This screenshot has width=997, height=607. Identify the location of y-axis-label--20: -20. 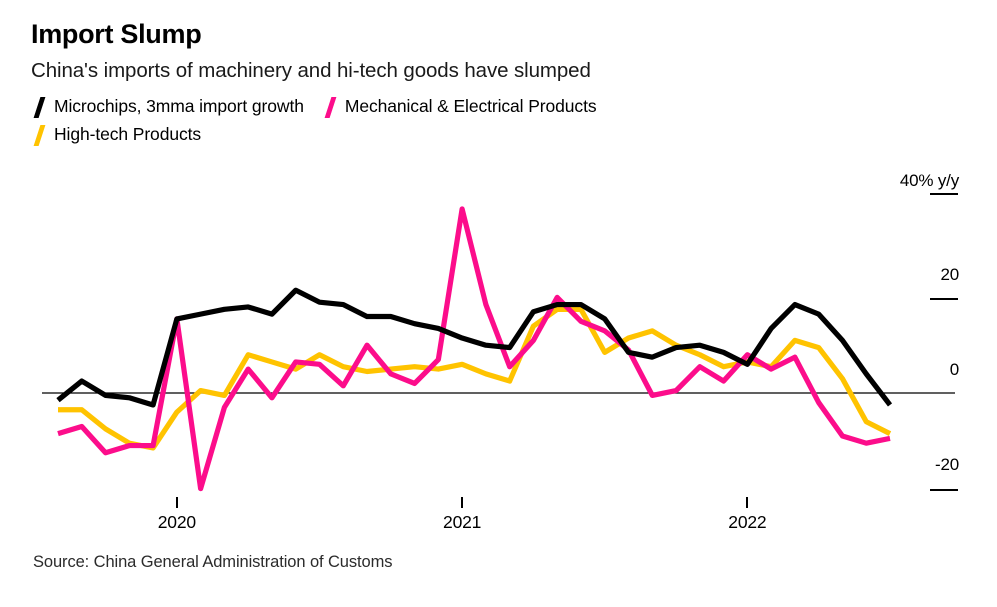
(947, 464).